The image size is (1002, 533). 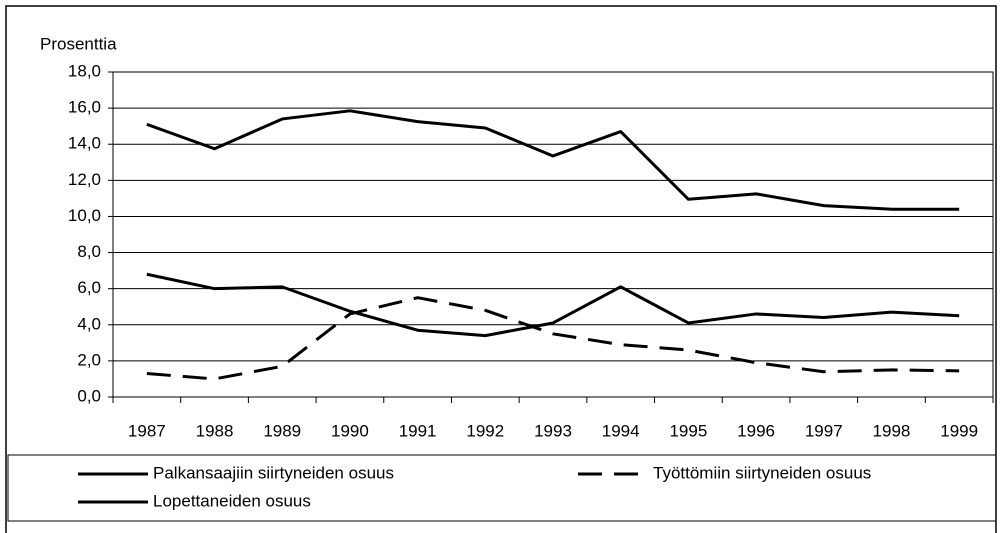 What do you see at coordinates (892, 430) in the screenshot?
I see `x-tick-label: 1998` at bounding box center [892, 430].